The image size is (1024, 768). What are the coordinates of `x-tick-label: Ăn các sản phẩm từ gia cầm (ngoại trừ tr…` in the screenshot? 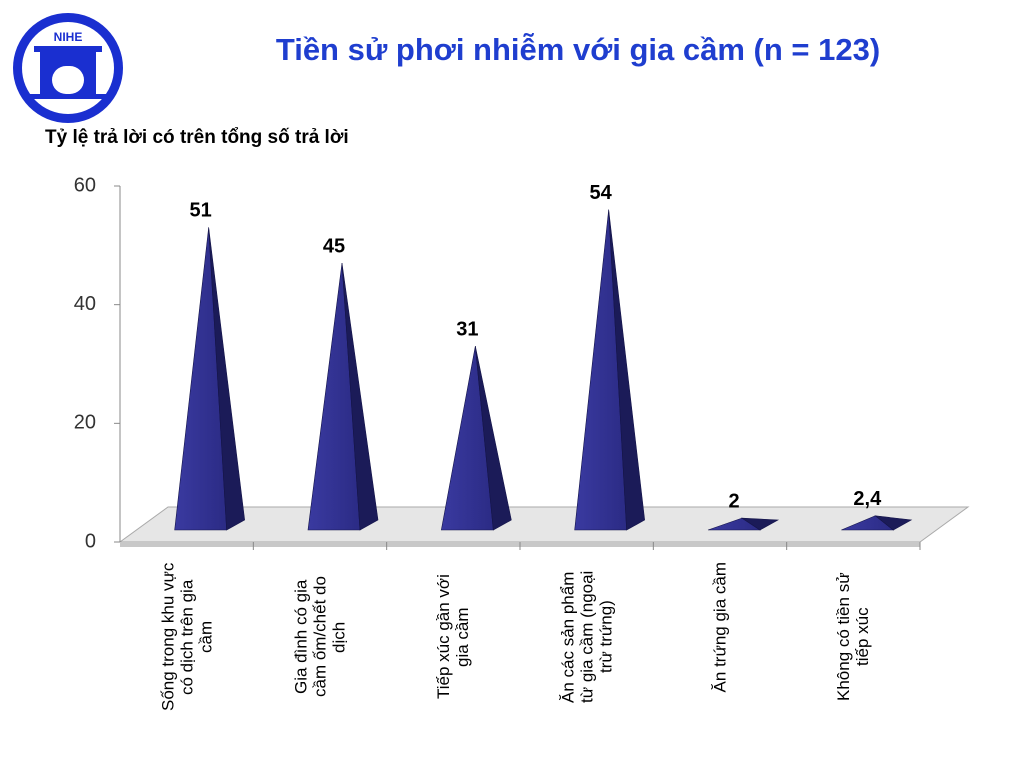 It's located at (587, 637).